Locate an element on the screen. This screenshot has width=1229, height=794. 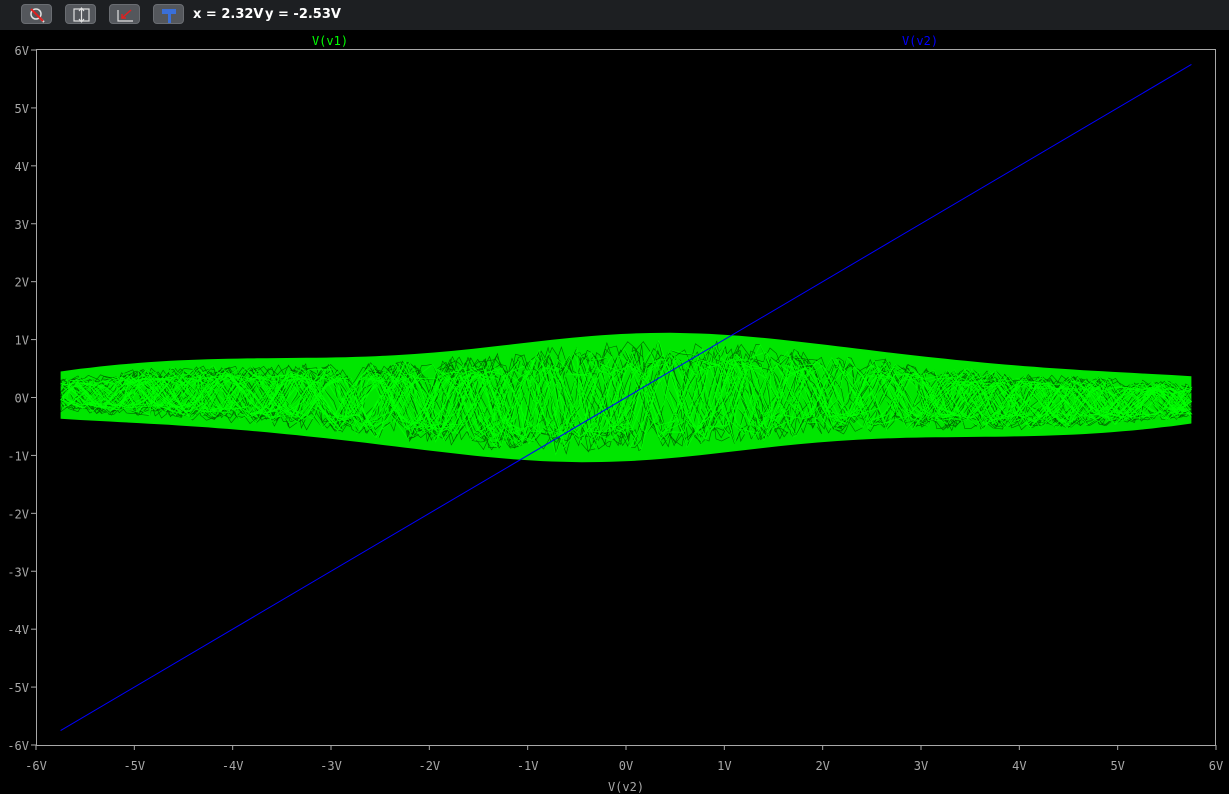
x-tick-label: -2V is located at coordinates (429, 766).